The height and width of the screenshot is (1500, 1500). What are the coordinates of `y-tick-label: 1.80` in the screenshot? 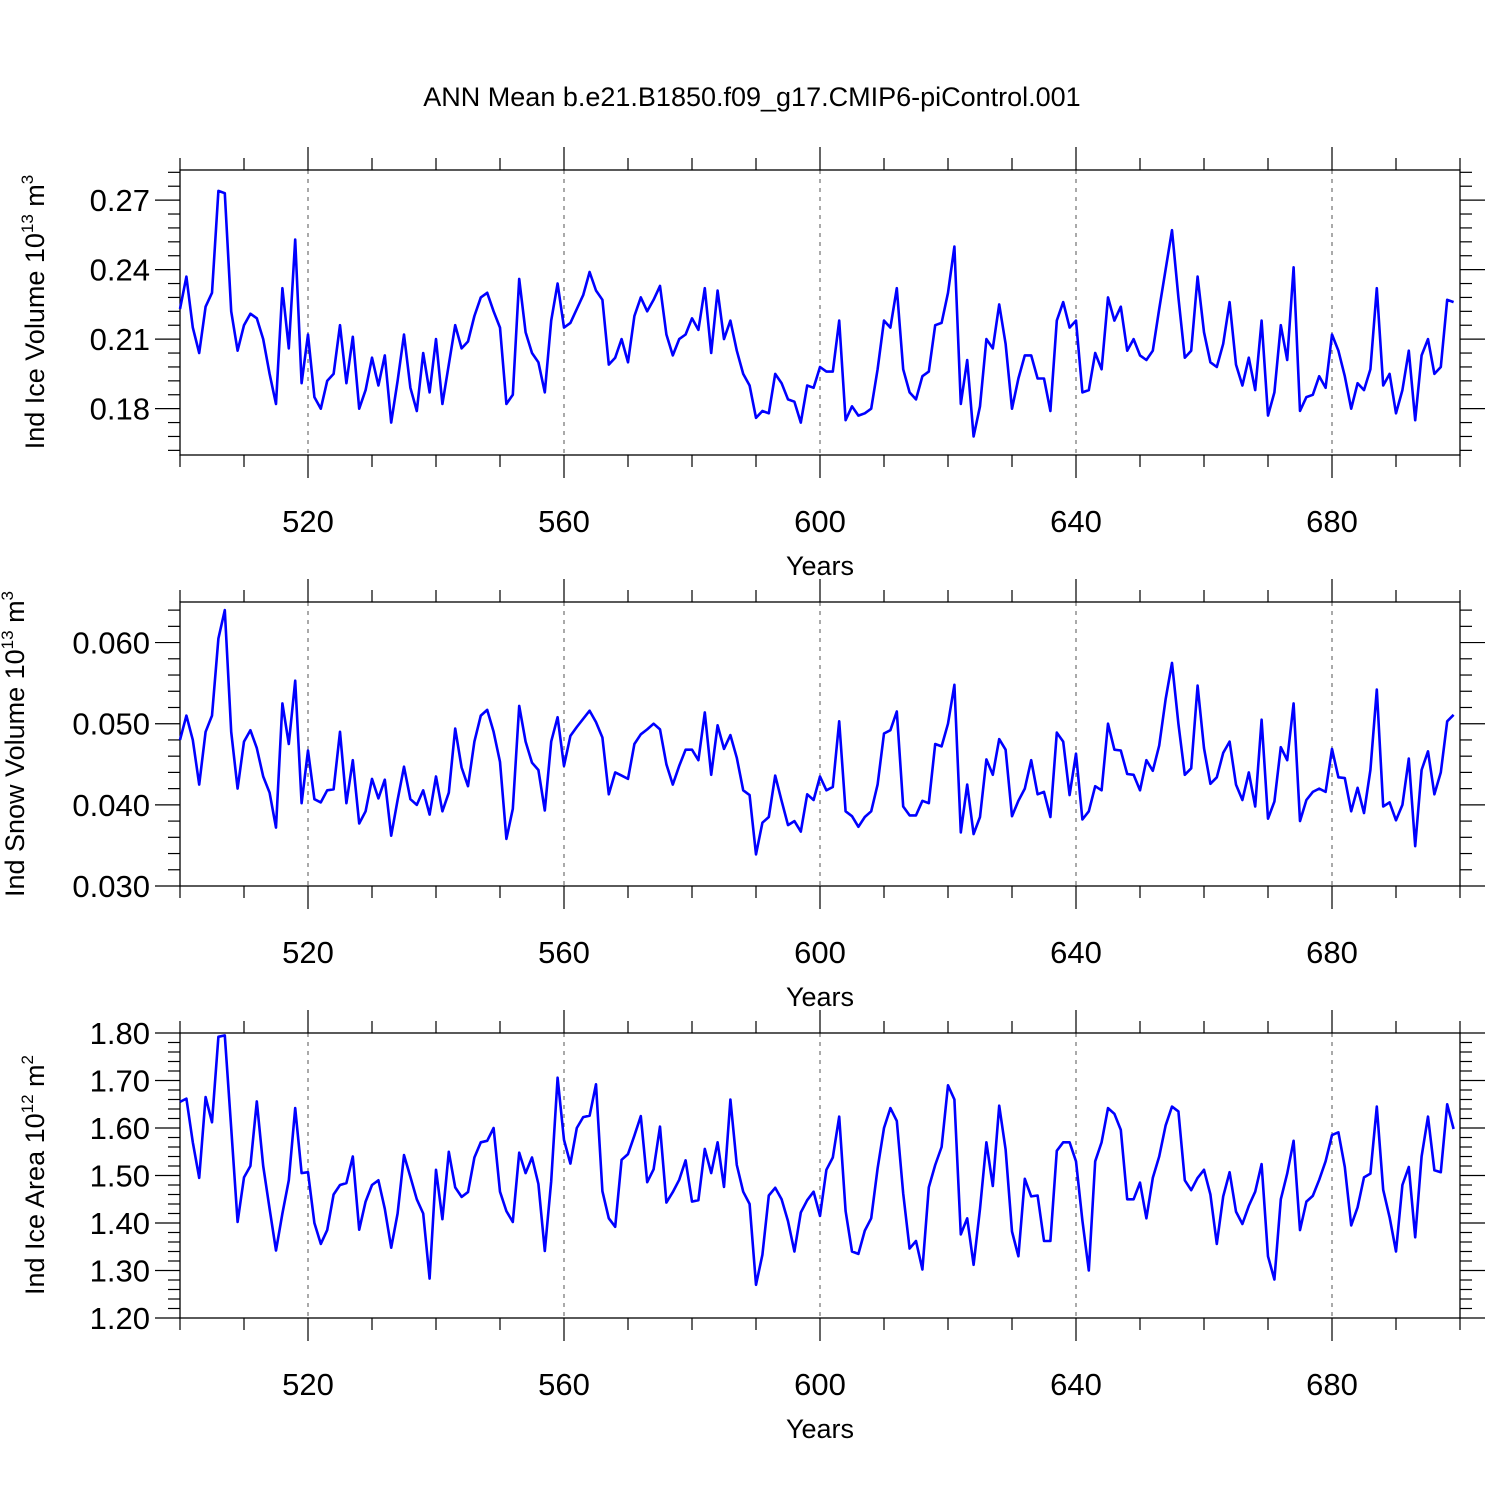 It's located at (120, 1033).